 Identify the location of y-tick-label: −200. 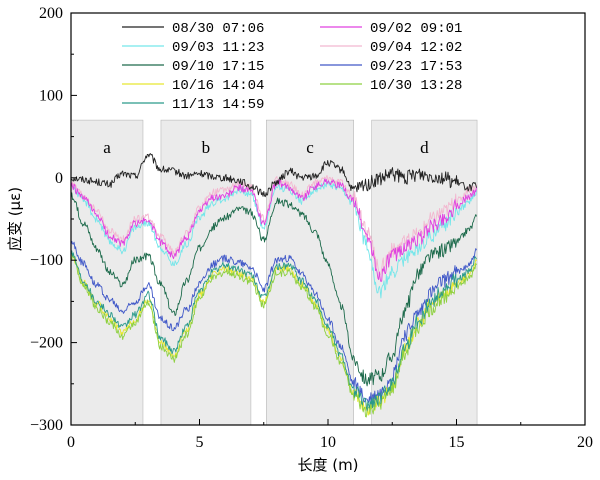
(46, 343).